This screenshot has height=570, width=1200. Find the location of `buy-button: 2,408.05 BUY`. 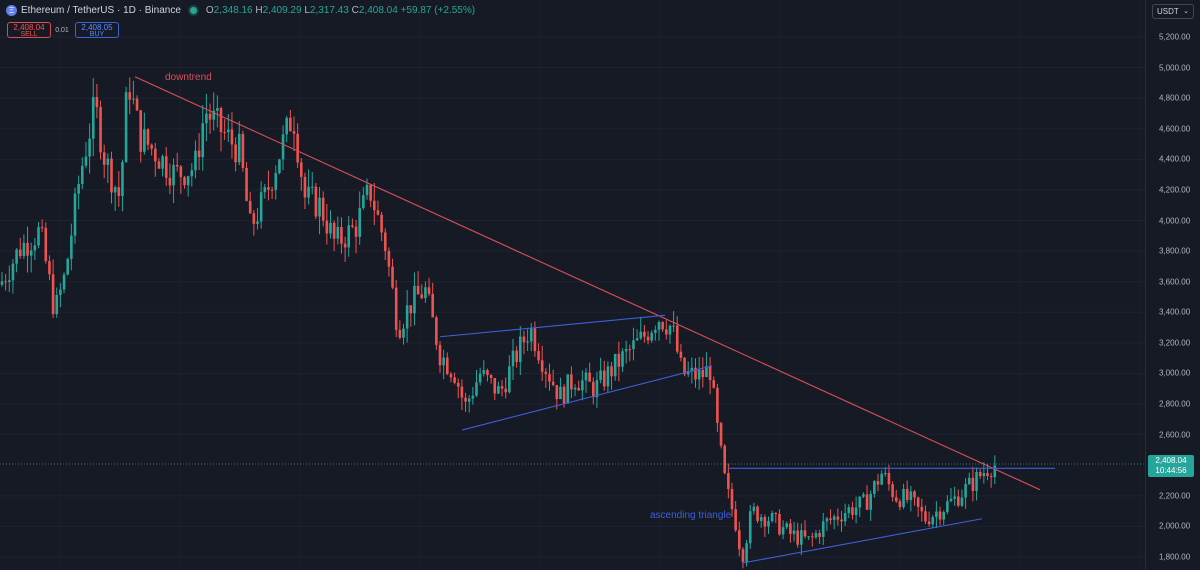

buy-button: 2,408.05 BUY is located at coordinates (97, 30).